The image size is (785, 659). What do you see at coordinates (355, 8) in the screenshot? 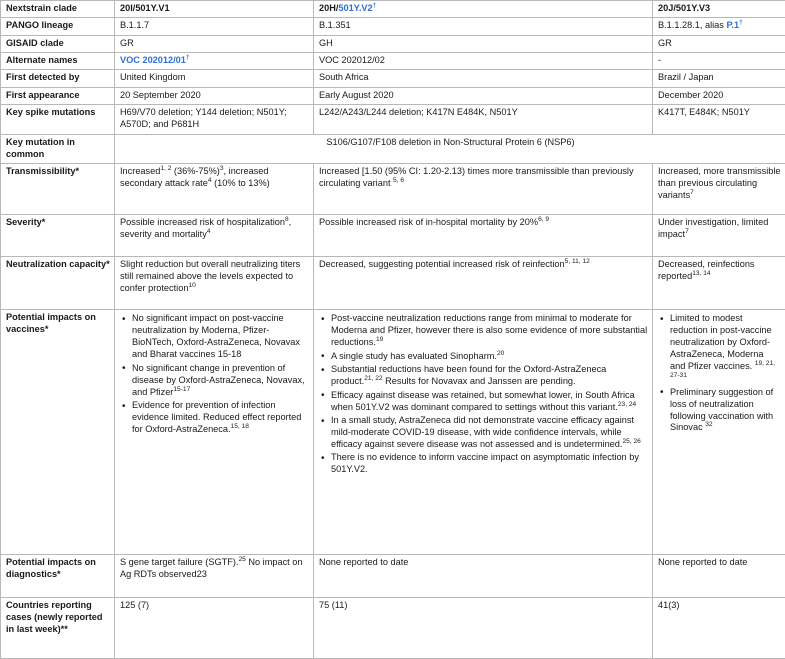
I see `link-501y-v2: 501Y.V2` at bounding box center [355, 8].